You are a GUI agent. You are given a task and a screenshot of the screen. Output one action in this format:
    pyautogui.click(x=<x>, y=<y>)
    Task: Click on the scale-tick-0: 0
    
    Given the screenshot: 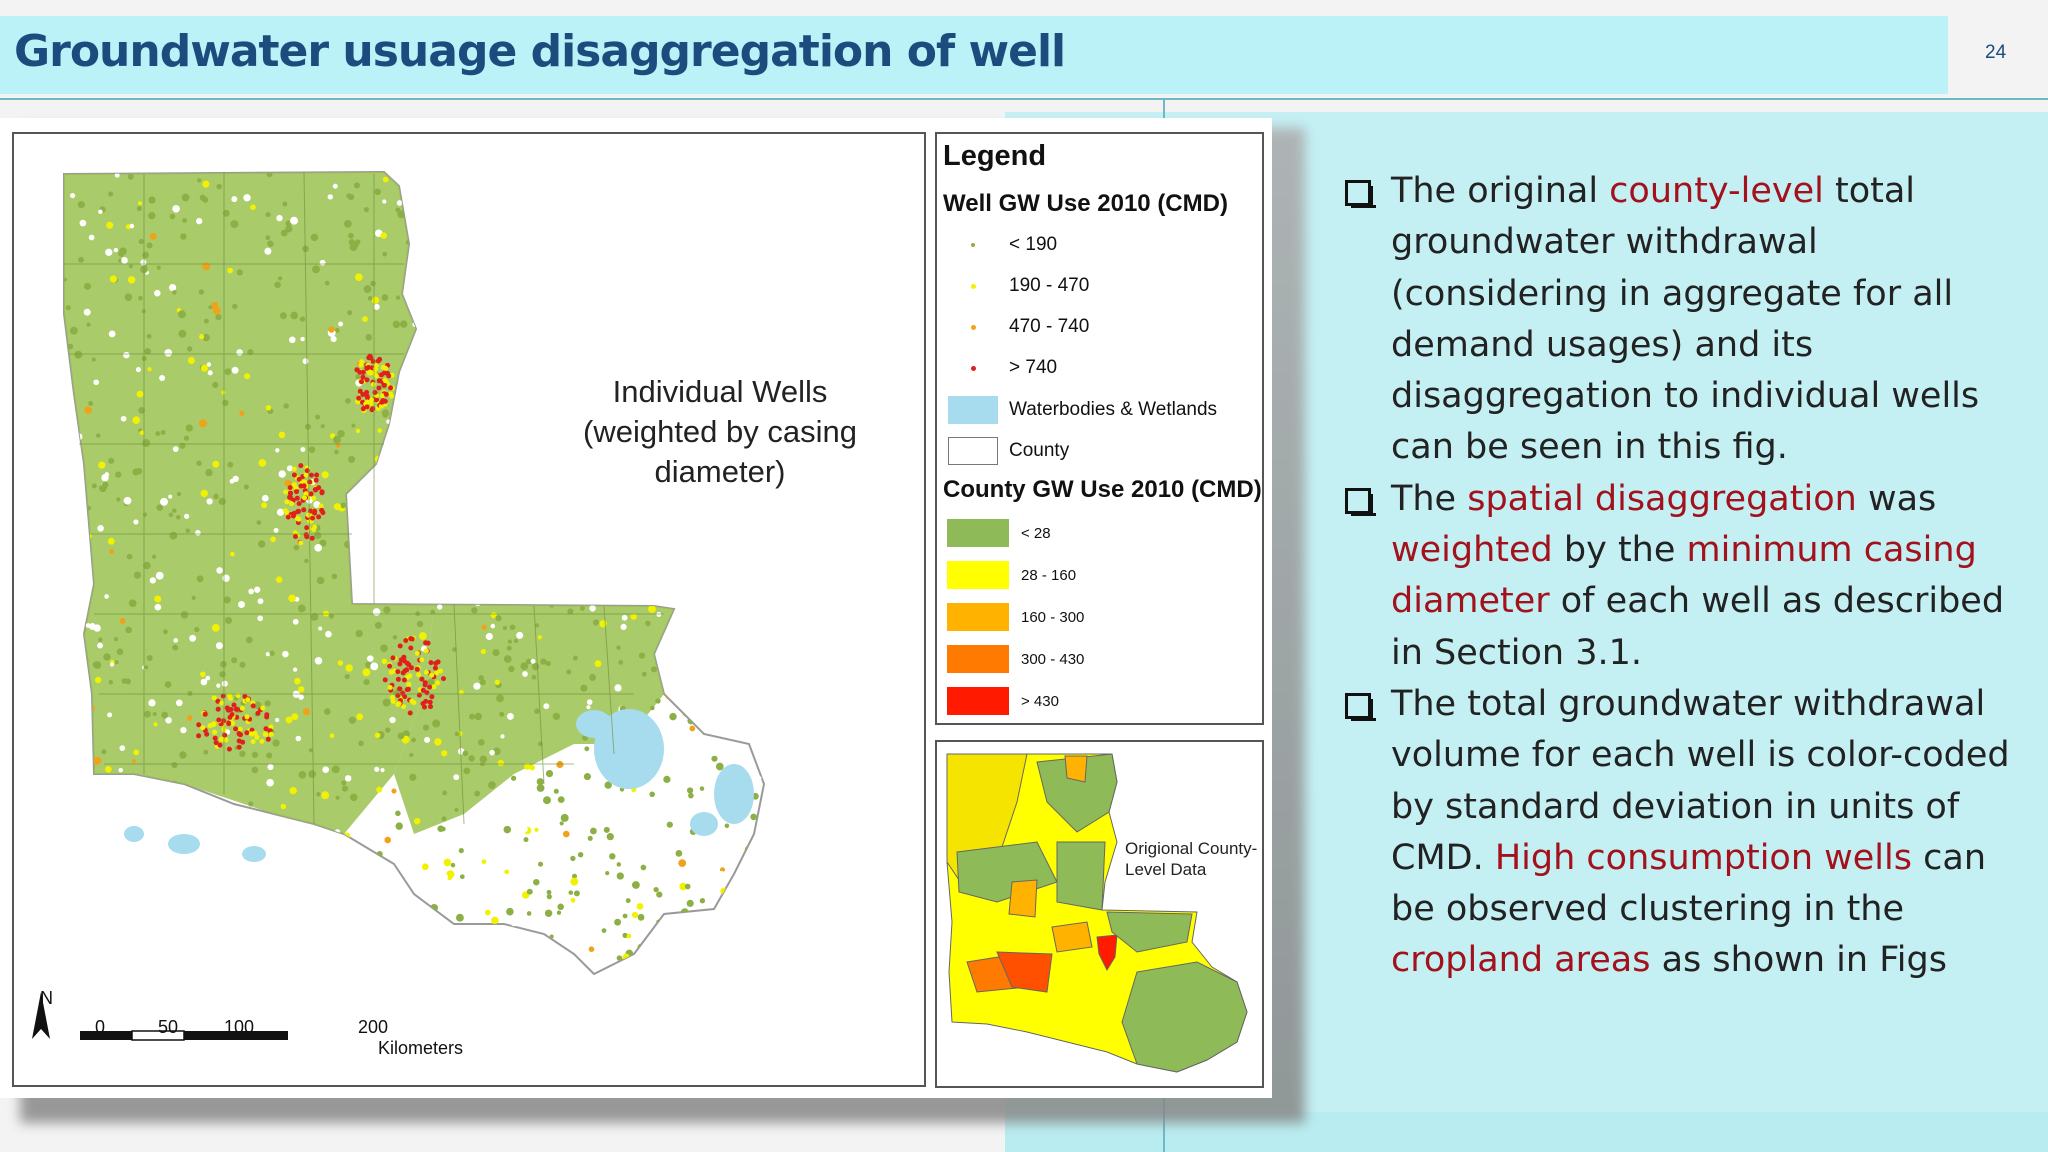 What is the action you would take?
    pyautogui.click(x=100, y=1027)
    